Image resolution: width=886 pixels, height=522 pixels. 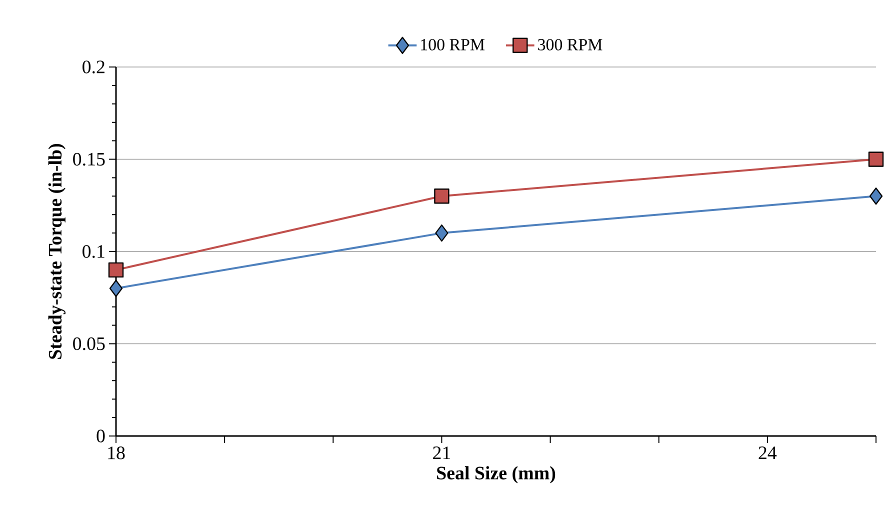 I want to click on y-tick-label: 0.05, so click(x=89, y=343).